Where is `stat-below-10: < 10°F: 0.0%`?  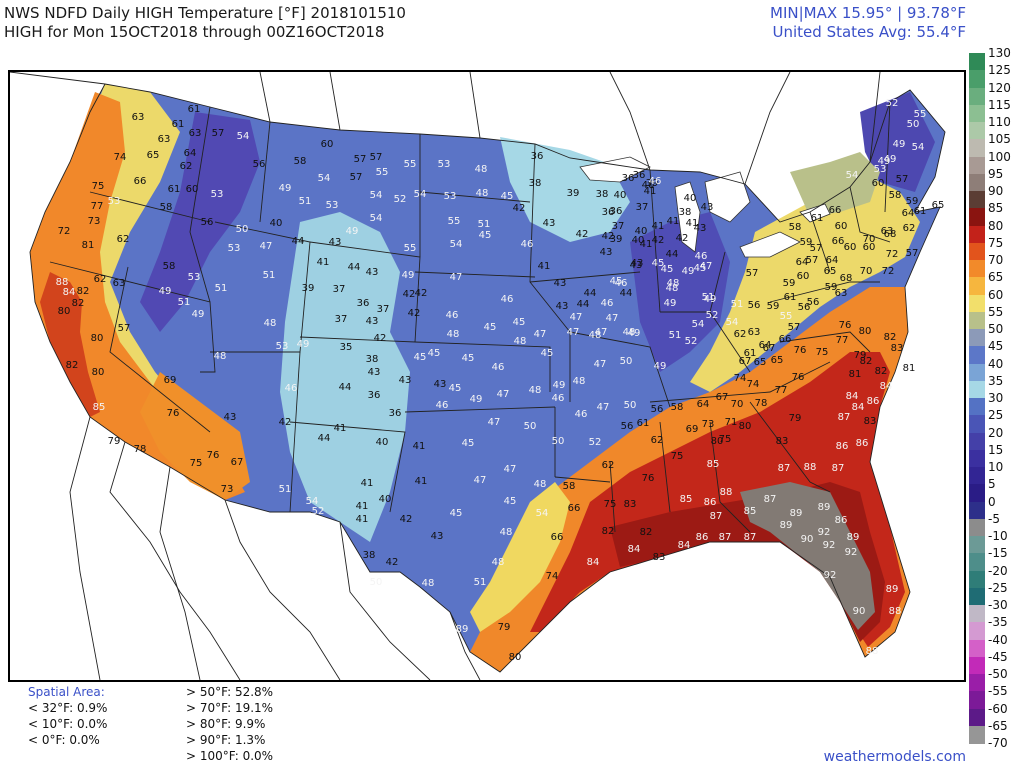
stat-below-10: < 10°F: 0.0% is located at coordinates (68, 724).